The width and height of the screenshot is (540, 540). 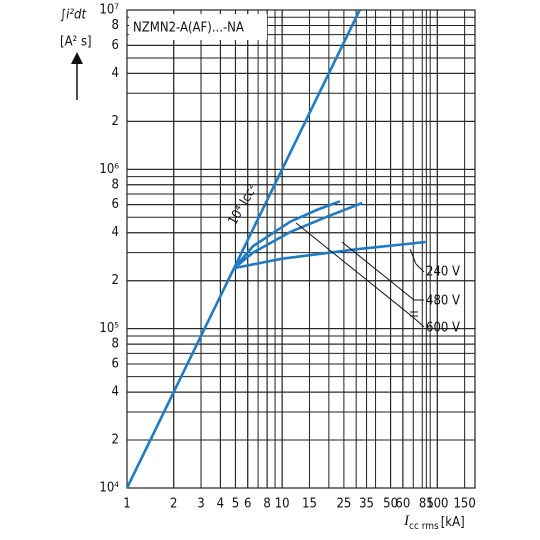 What do you see at coordinates (77, 58) in the screenshot?
I see `y-axis-arrowhead` at bounding box center [77, 58].